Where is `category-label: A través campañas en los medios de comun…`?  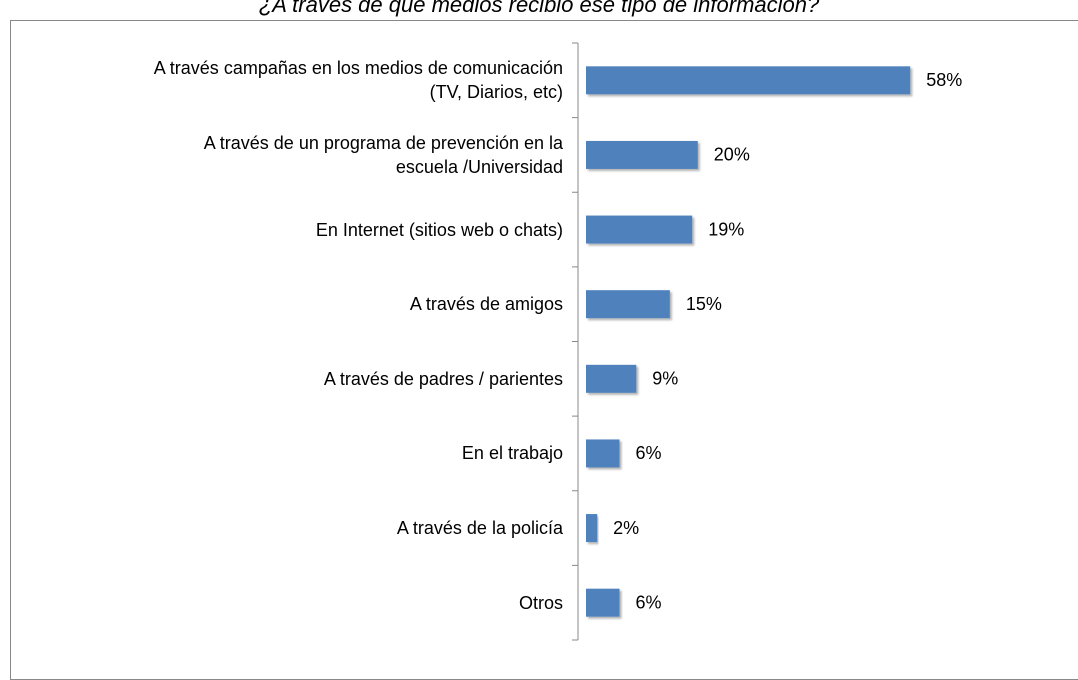
category-label: A través campañas en los medios de comun… is located at coordinates (358, 80).